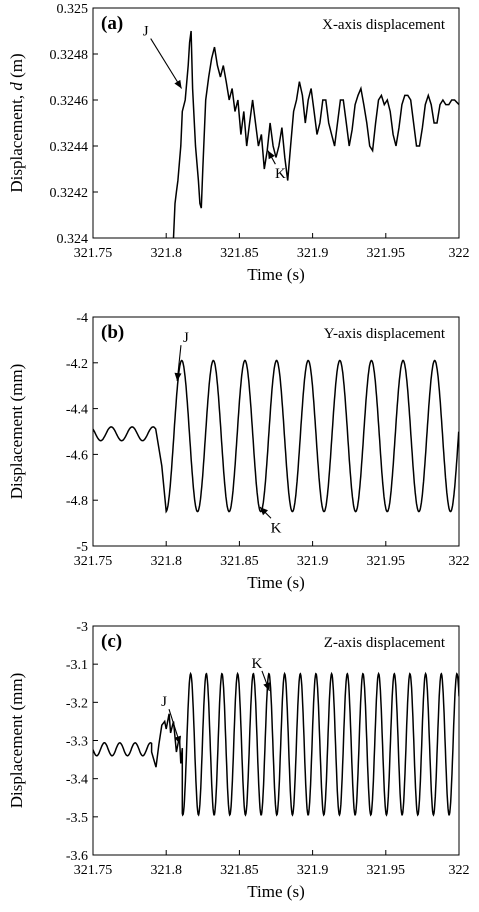 The width and height of the screenshot is (479, 912). I want to click on y-tick-label: -4, so click(82, 318).